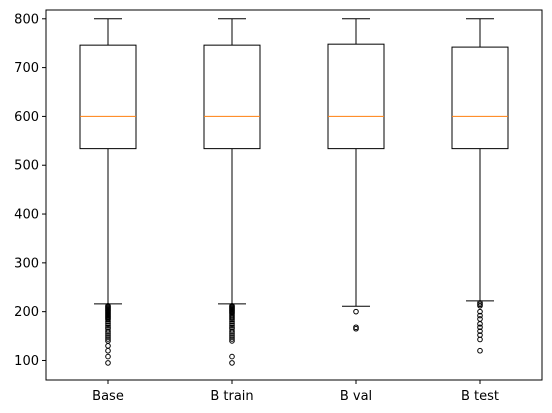  What do you see at coordinates (26, 312) in the screenshot?
I see `y-tick-label: 200` at bounding box center [26, 312].